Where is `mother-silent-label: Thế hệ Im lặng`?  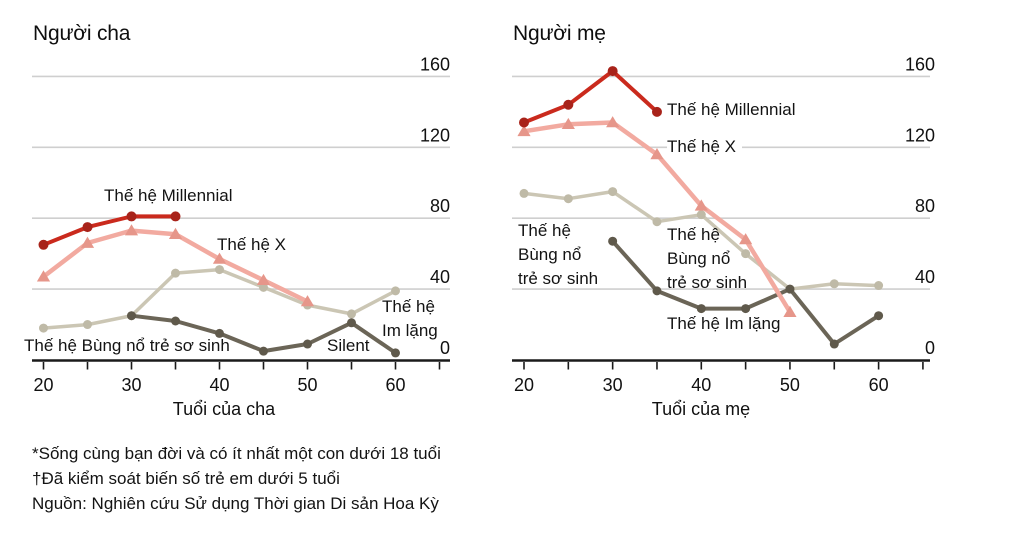
mother-silent-label: Thế hệ Im lặng is located at coordinates (724, 323).